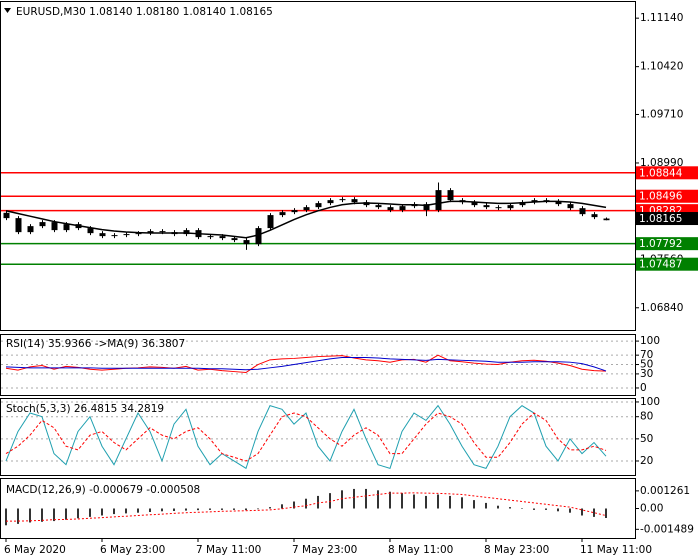  What do you see at coordinates (660, 265) in the screenshot?
I see `level-label: 1.07487` at bounding box center [660, 265].